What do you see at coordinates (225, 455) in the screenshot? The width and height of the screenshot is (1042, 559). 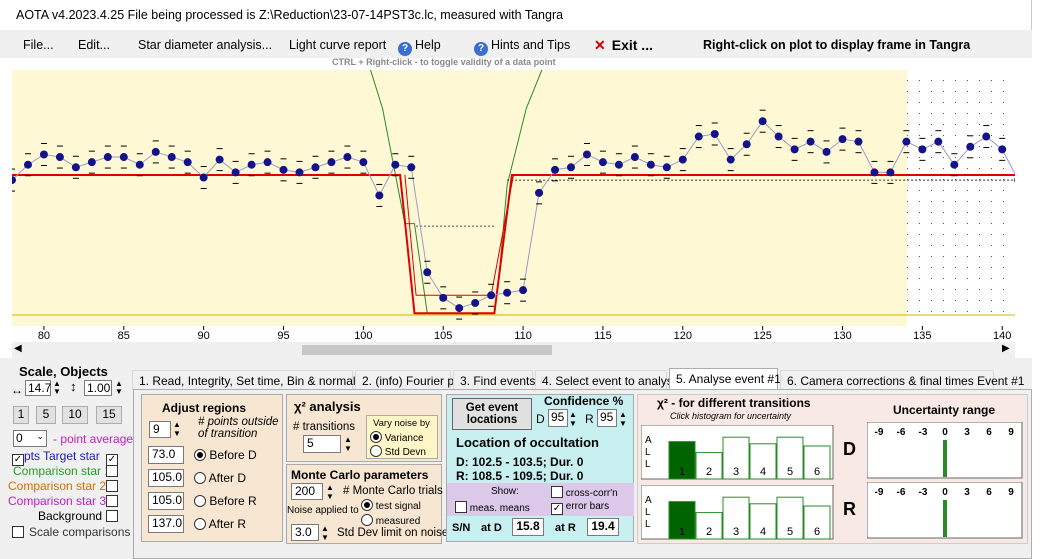 I see `region-radio-1: Before D` at bounding box center [225, 455].